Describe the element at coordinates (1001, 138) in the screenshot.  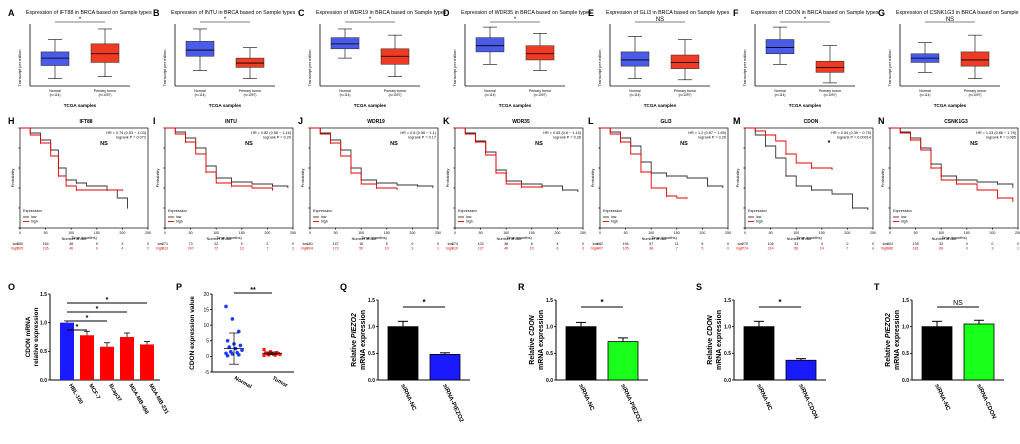
I see `logrank-p-text: logrank P = 0.085` at that location.